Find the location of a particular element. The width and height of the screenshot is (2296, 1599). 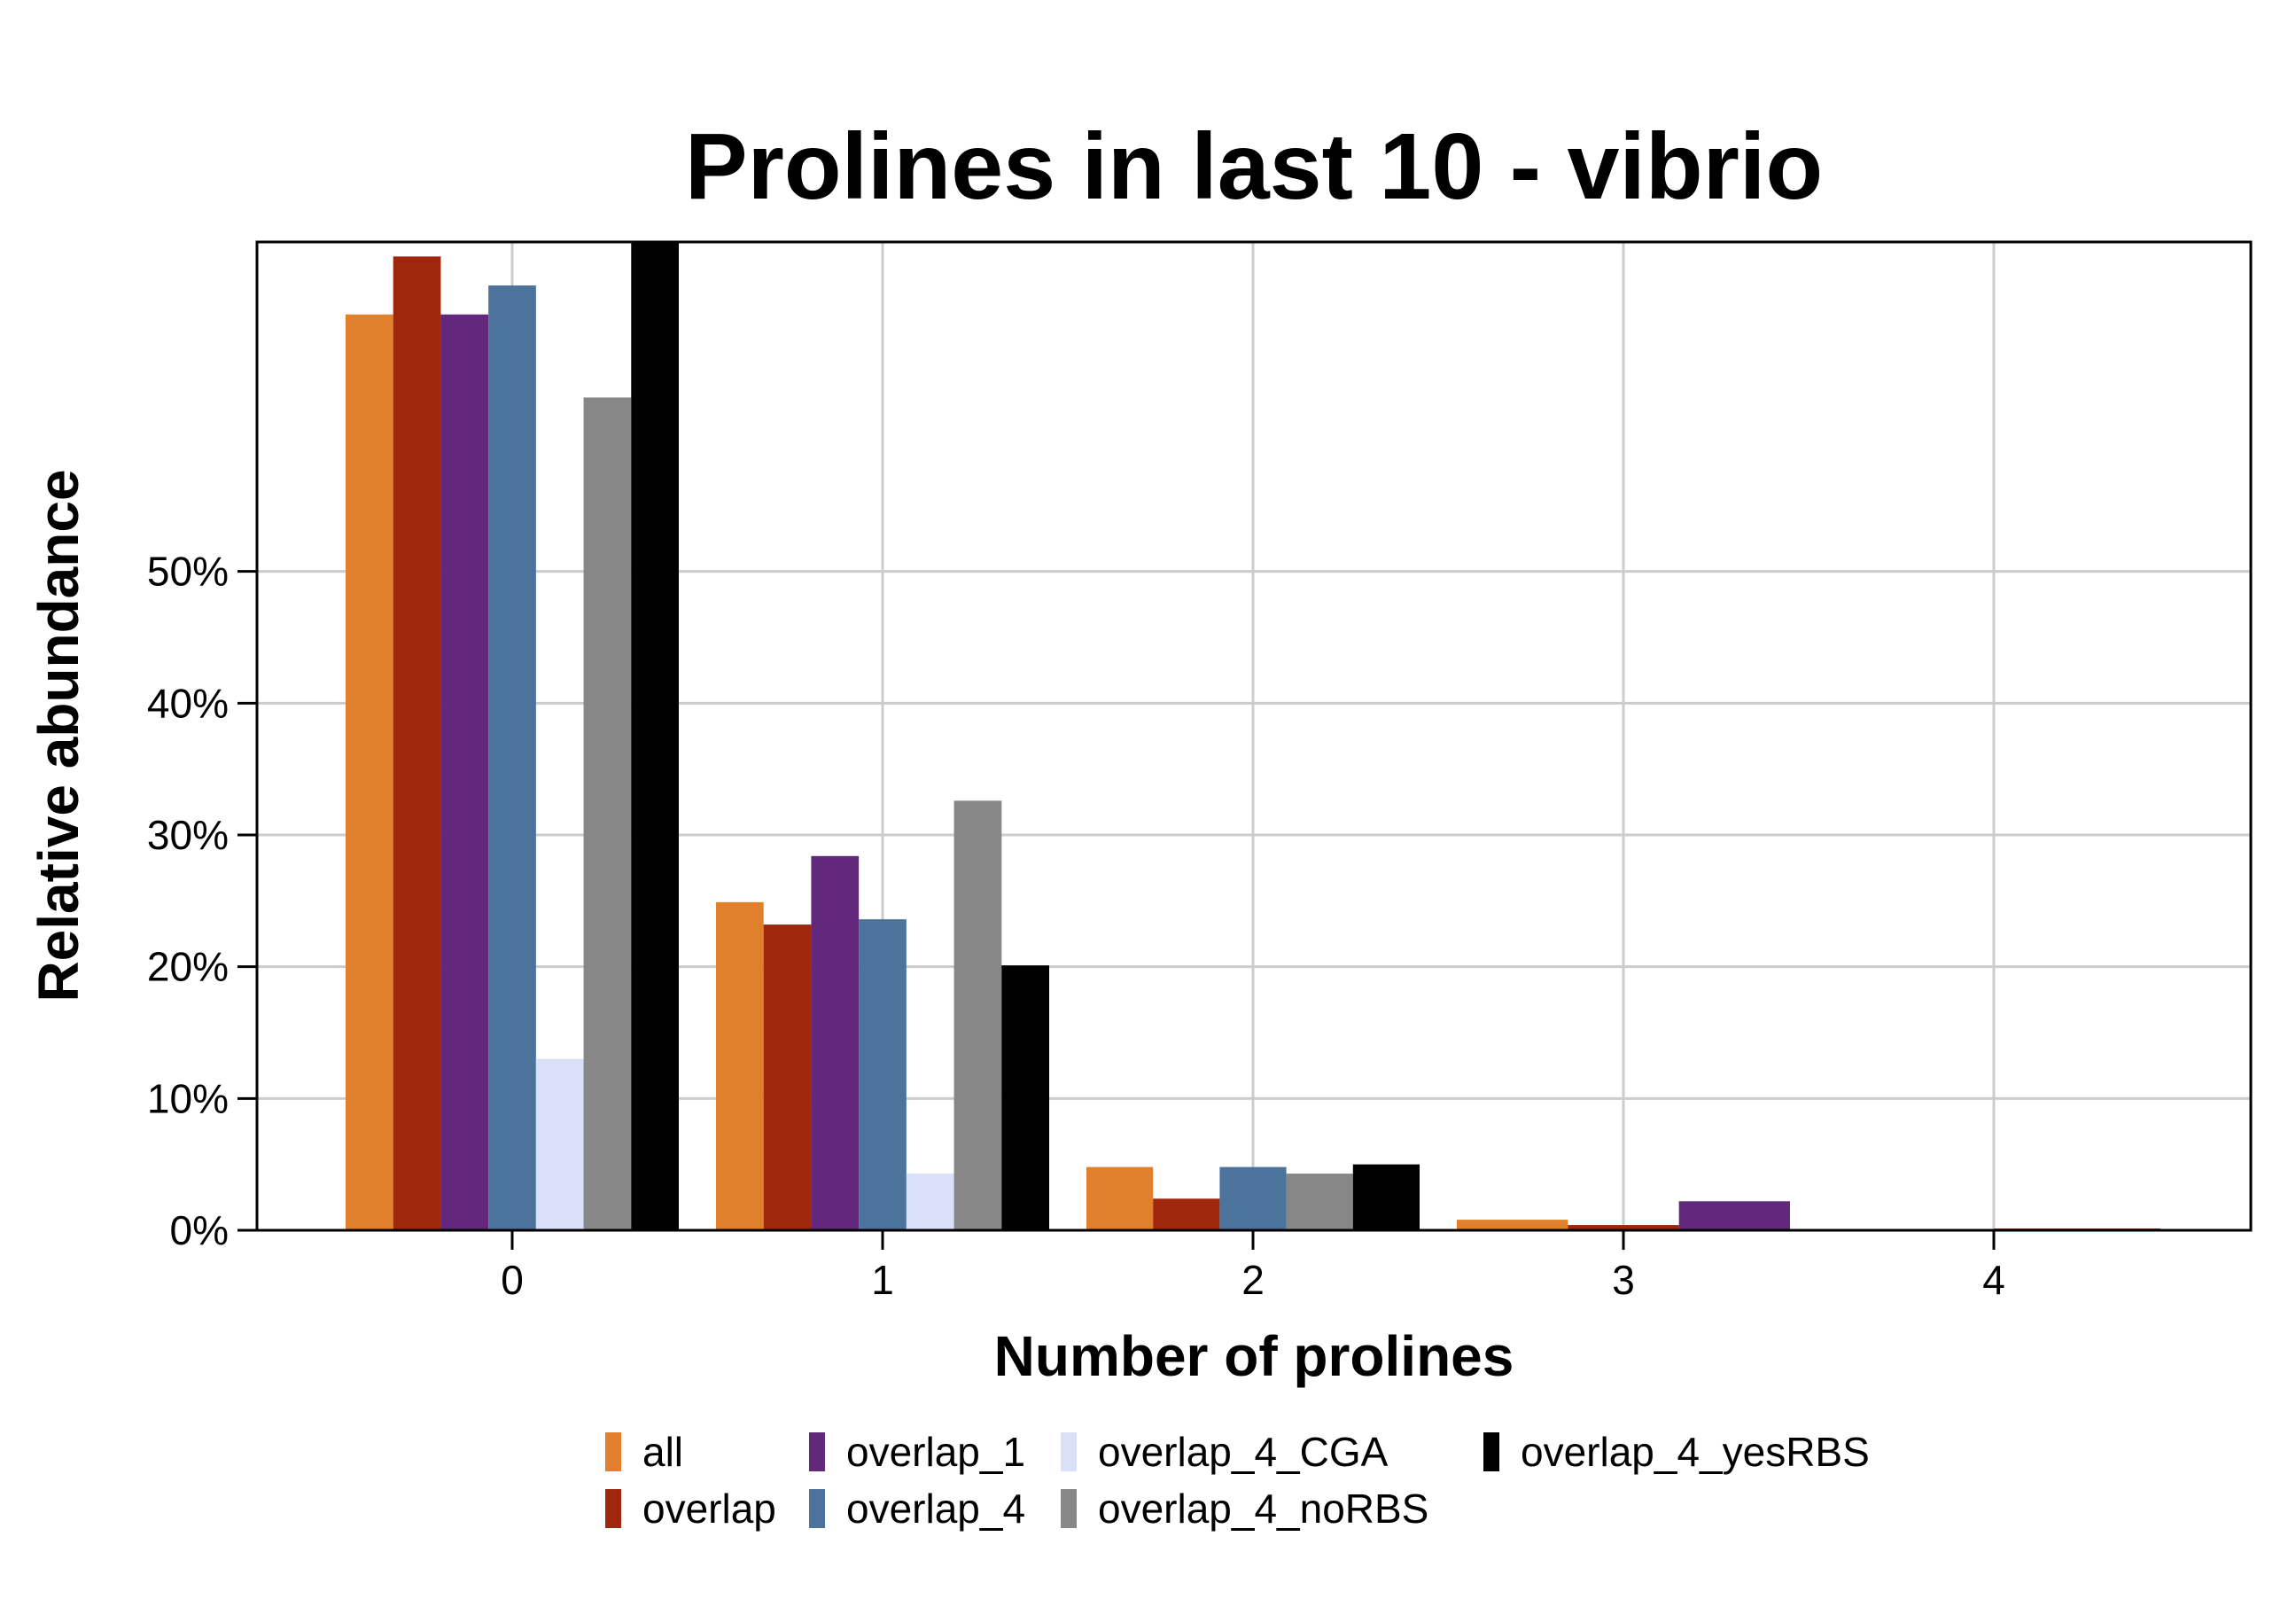

legend-label-overlap_4_noRBS: overlap_4_noRBS is located at coordinates (1263, 1509).